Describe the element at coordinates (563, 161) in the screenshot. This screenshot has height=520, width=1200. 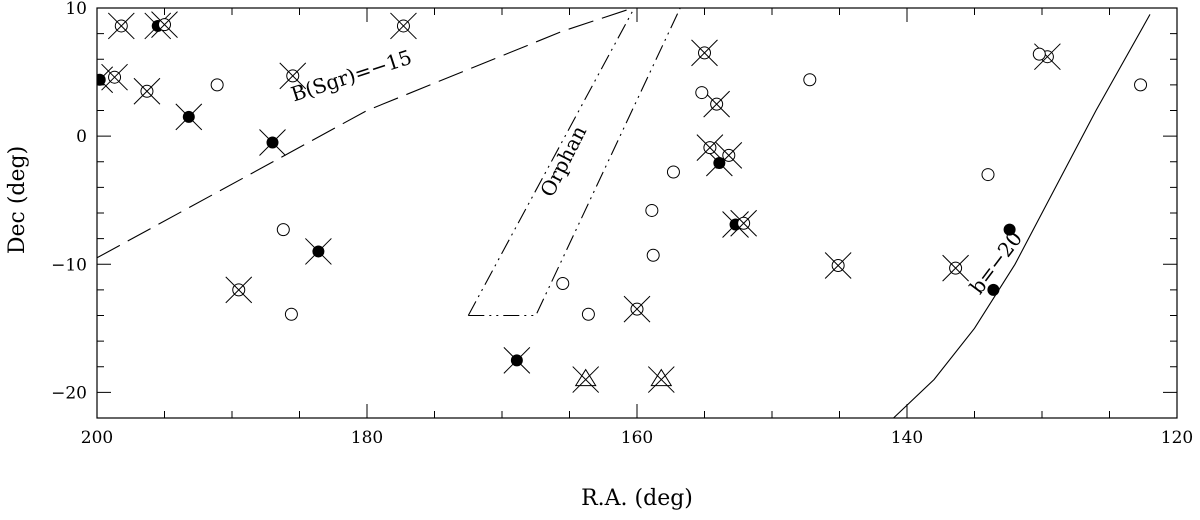
I see `curve-label-2: Orphan` at that location.